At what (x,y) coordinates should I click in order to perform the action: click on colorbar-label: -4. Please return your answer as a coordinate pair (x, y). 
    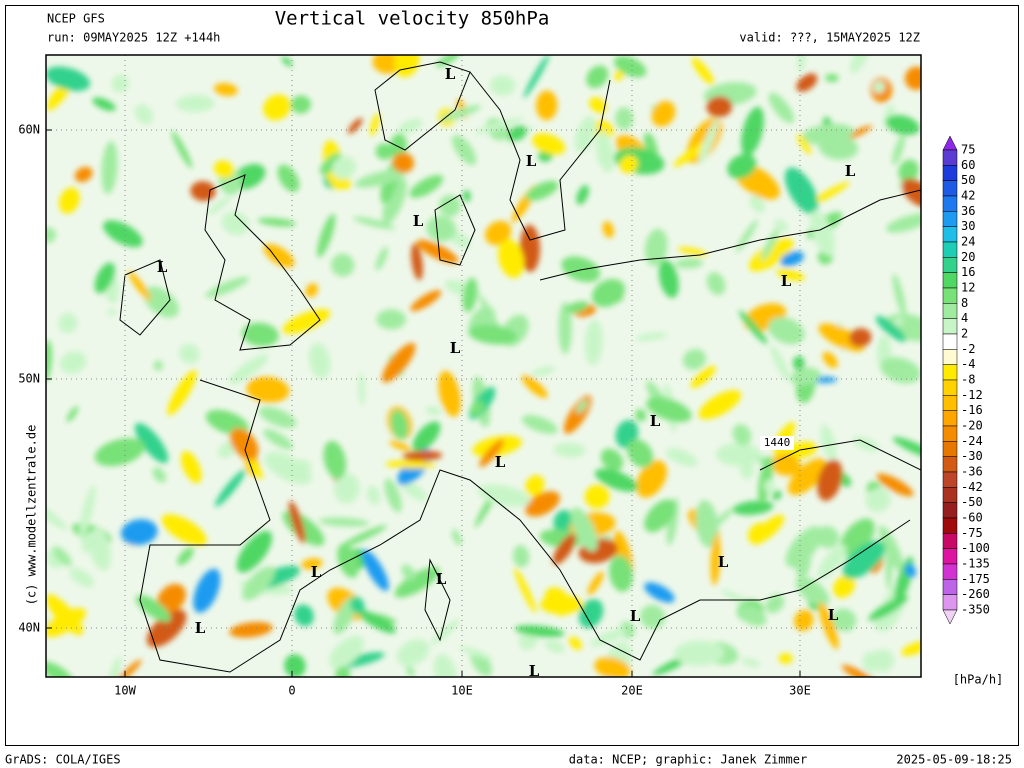
    Looking at the image, I should click on (968, 364).